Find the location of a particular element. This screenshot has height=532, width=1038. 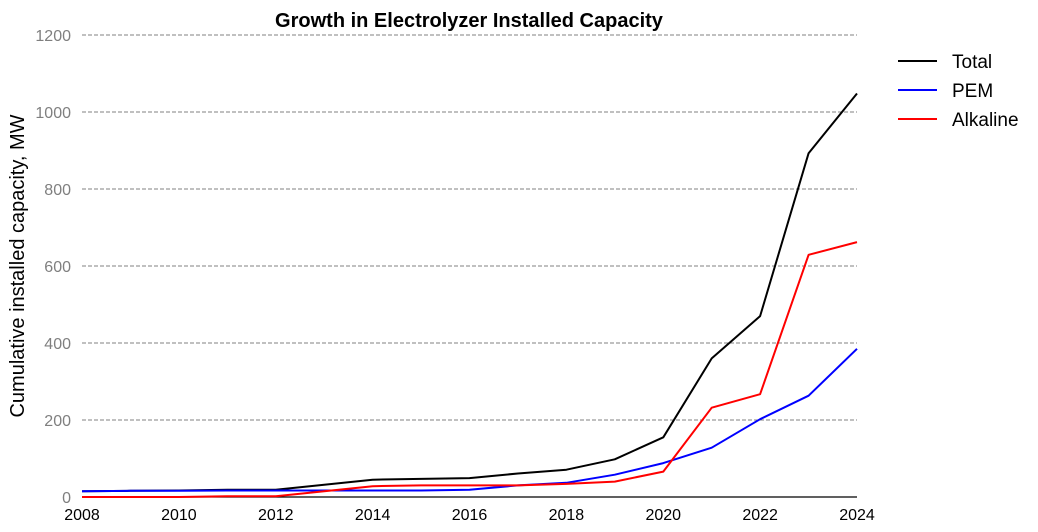

x-tick-label: 2024 is located at coordinates (857, 515).